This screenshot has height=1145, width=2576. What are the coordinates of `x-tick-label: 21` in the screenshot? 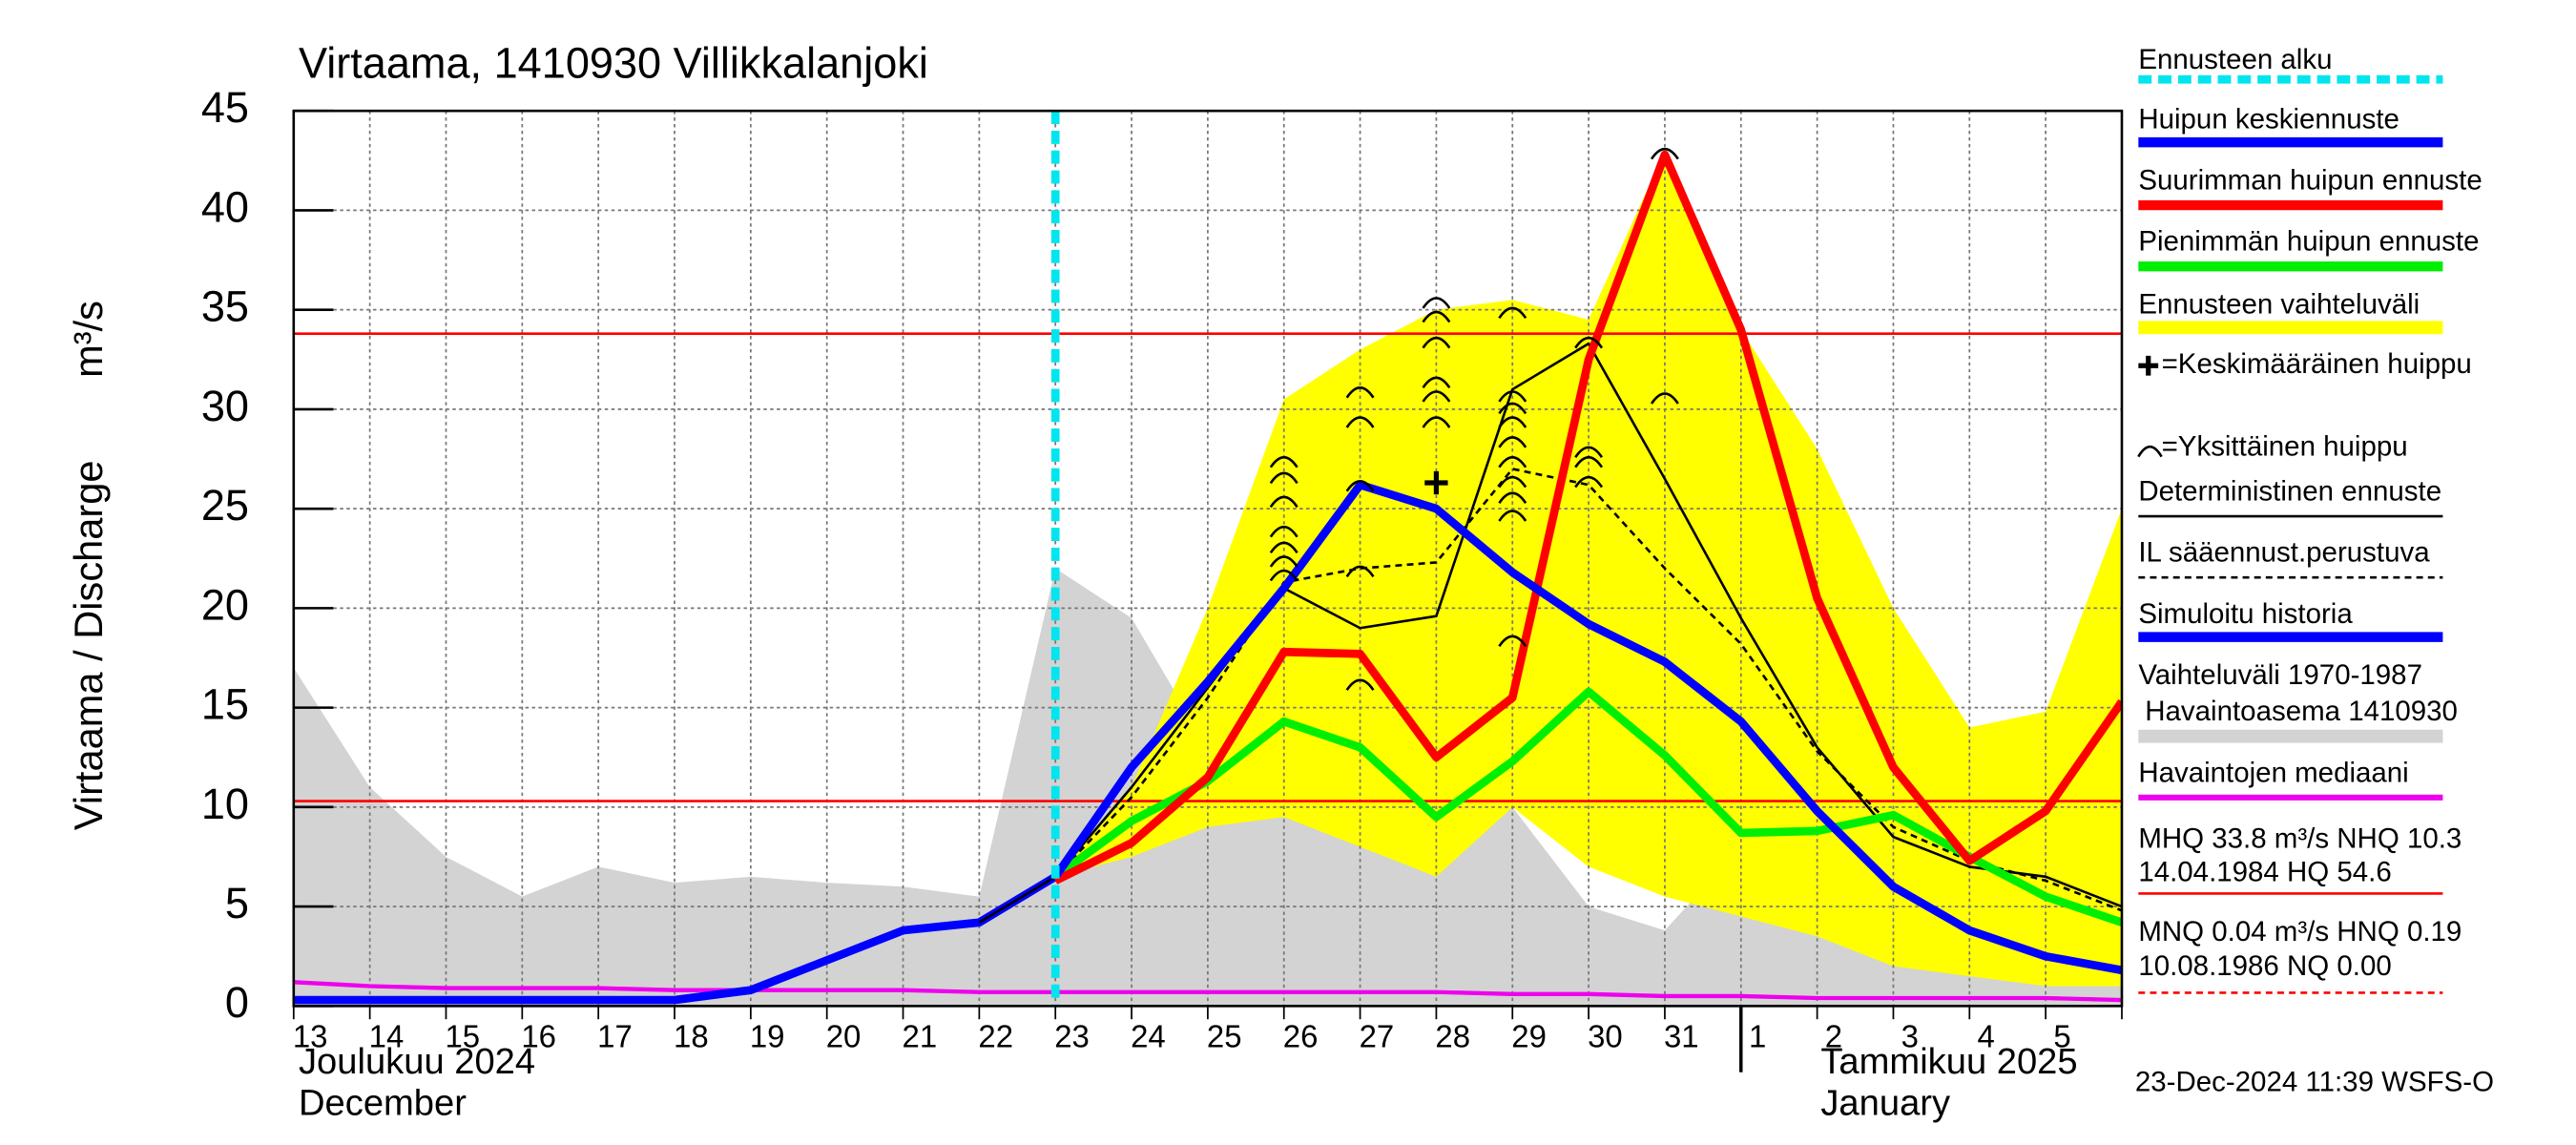 It's located at (920, 1036).